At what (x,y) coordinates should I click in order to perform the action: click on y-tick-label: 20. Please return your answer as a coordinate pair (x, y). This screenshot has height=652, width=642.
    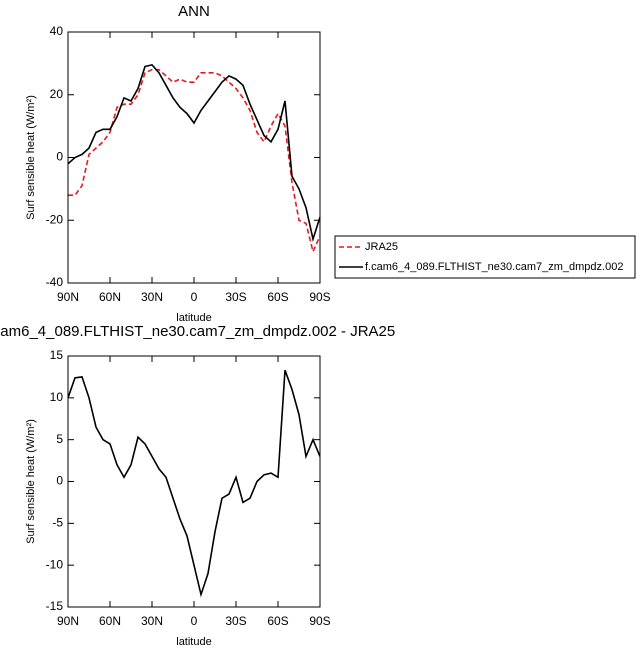
    Looking at the image, I should click on (57, 94).